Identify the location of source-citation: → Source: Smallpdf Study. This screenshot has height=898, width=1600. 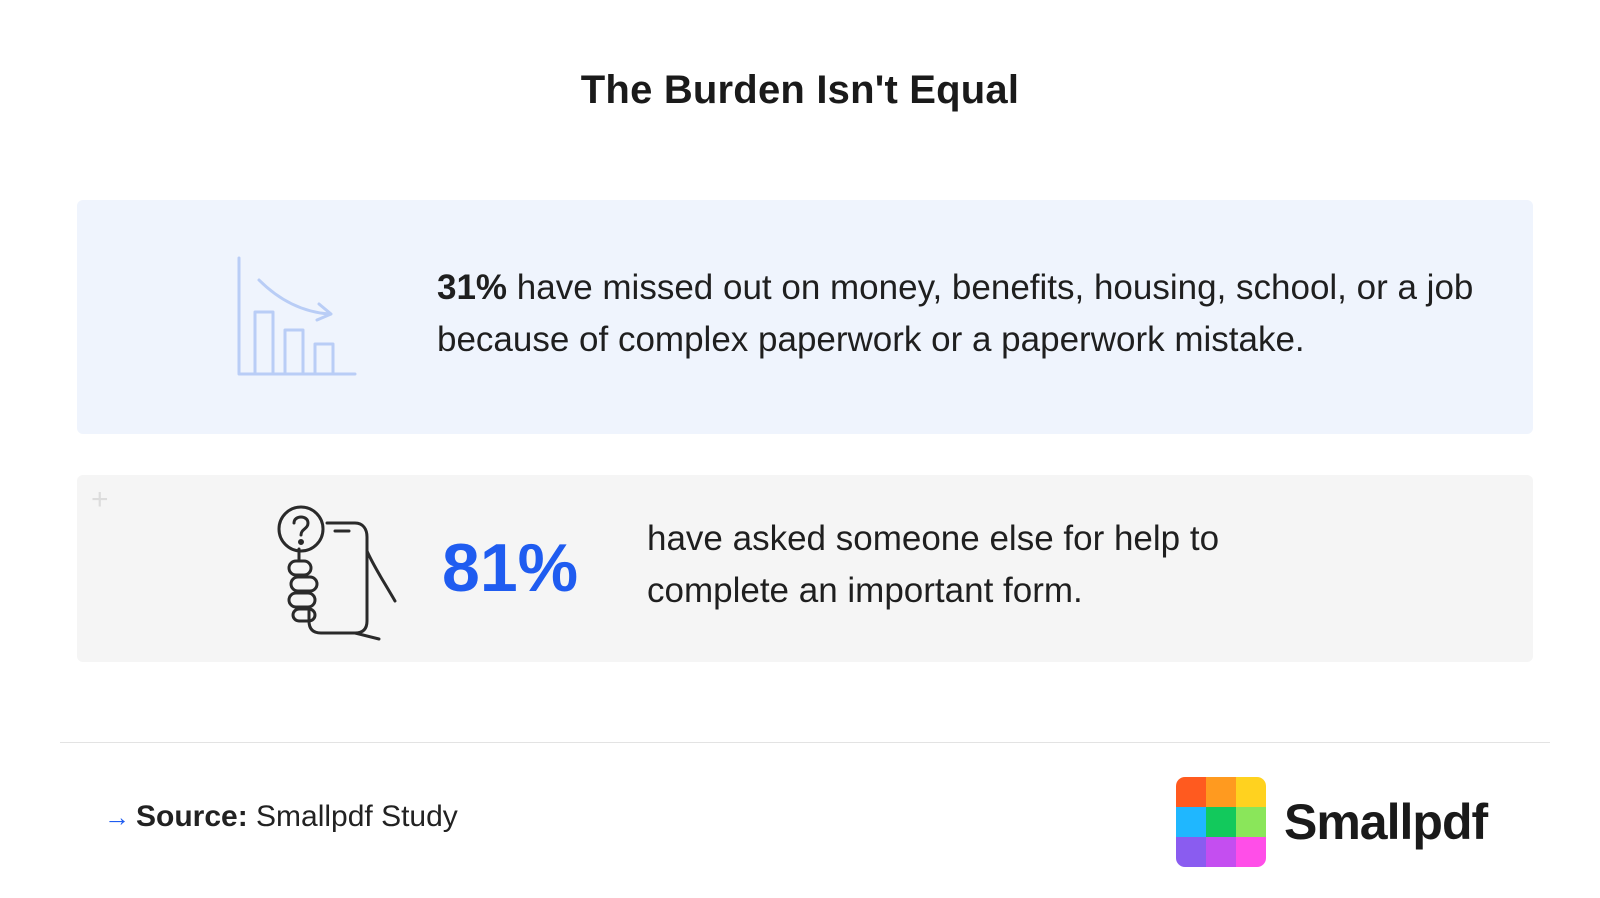
(281, 817).